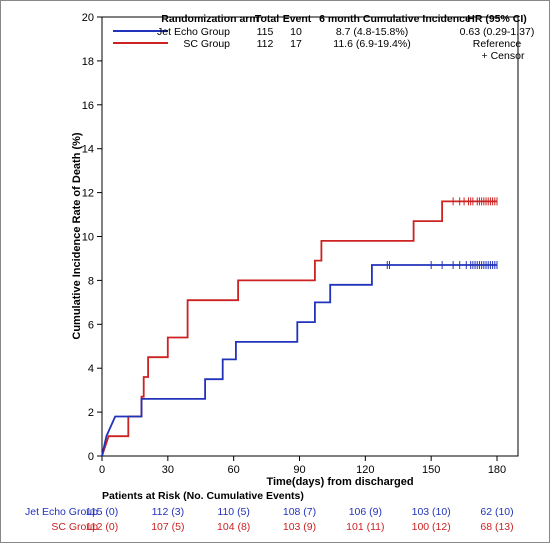 The image size is (550, 543). I want to click on y-tick-label: 12, so click(88, 194).